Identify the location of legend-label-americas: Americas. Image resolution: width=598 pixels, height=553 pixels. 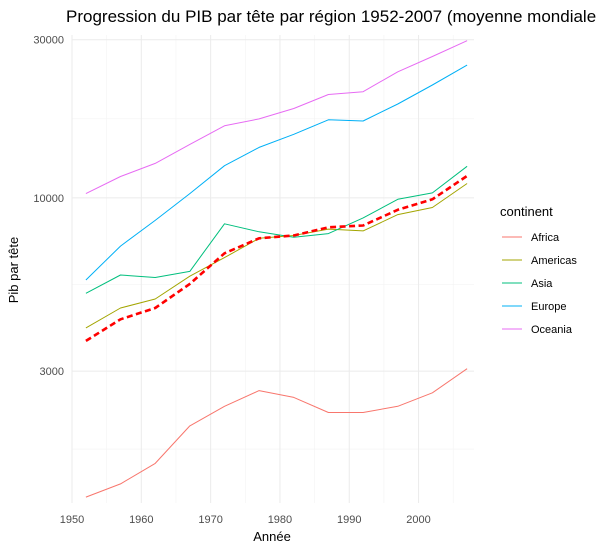
(554, 261).